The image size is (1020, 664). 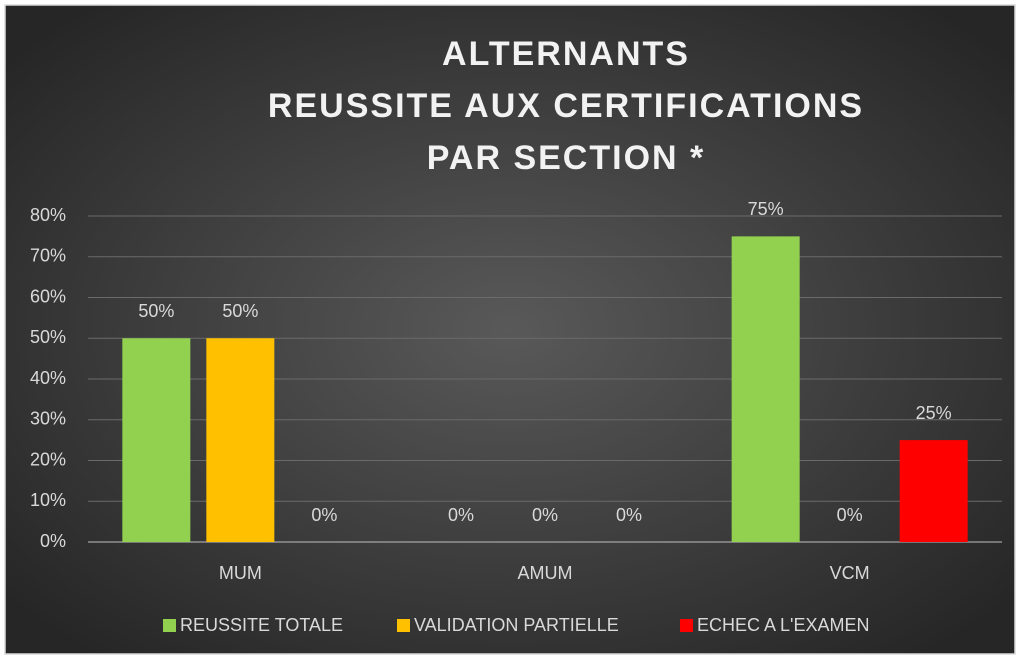 I want to click on y-tick-label: 70%, so click(x=48, y=256).